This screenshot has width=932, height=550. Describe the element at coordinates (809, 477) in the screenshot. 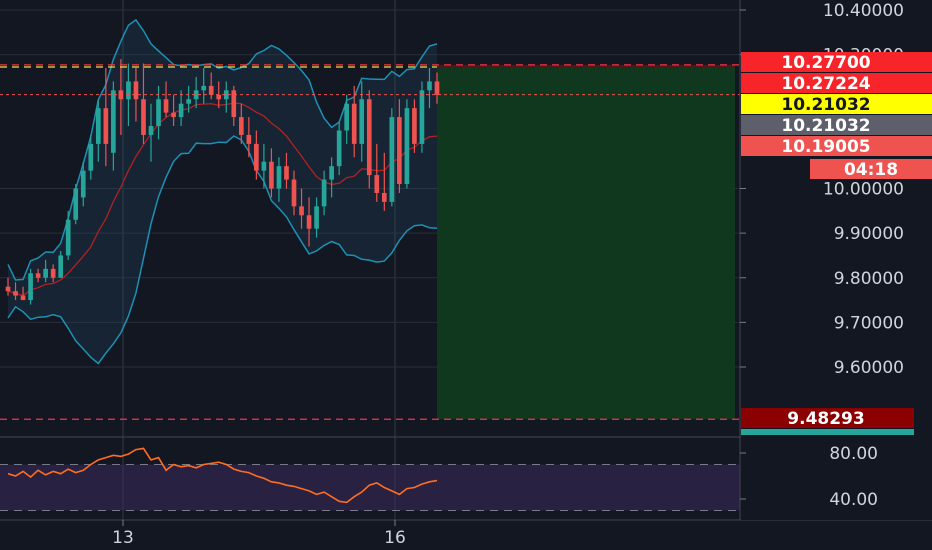

I see `rsi-axis: 80.00 40.00` at that location.